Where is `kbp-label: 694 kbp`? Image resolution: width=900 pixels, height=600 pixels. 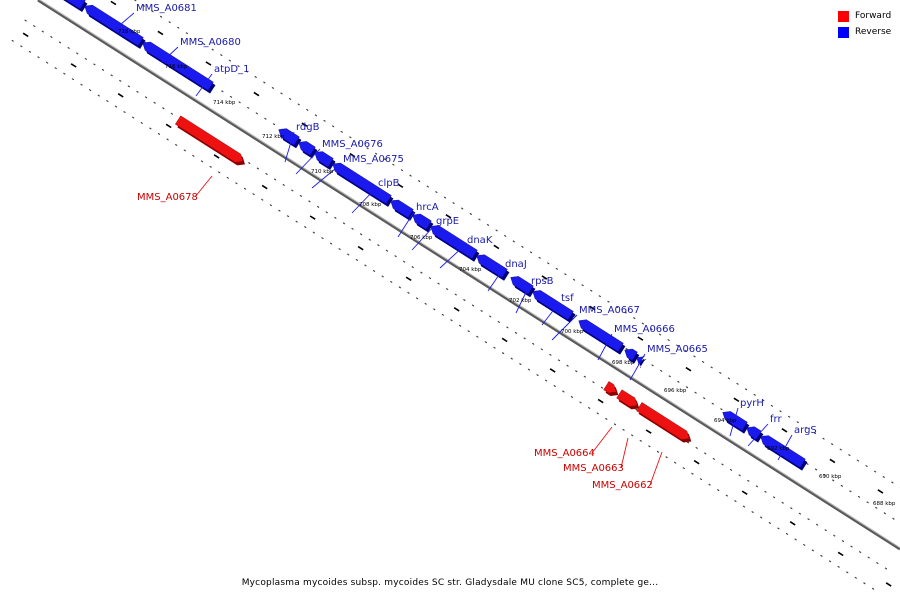 kbp-label: 694 kbp is located at coordinates (725, 421).